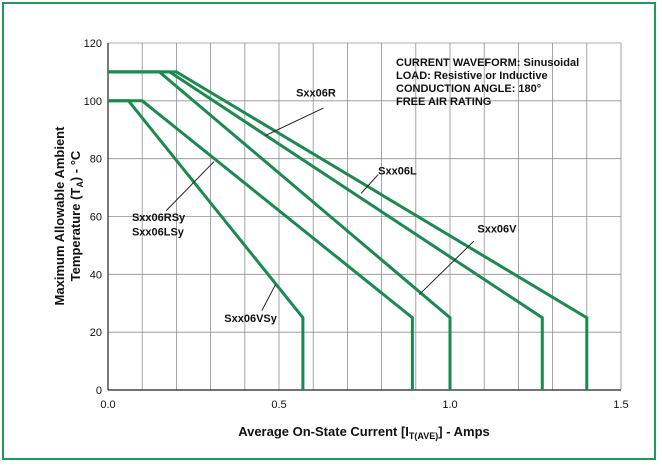 This screenshot has width=662, height=466. What do you see at coordinates (397, 172) in the screenshot?
I see `series-label: Sxx06L` at bounding box center [397, 172].